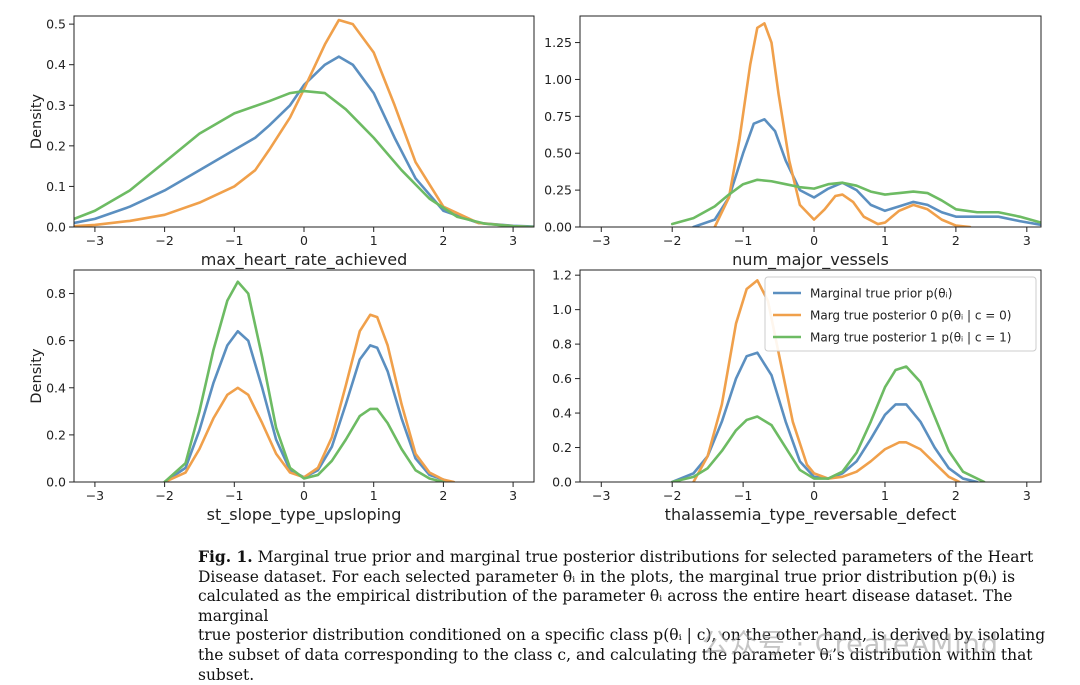 Image resolution: width=1080 pixels, height=685 pixels. What do you see at coordinates (558, 227) in the screenshot?
I see `y-tick-label: 0.00` at bounding box center [558, 227].